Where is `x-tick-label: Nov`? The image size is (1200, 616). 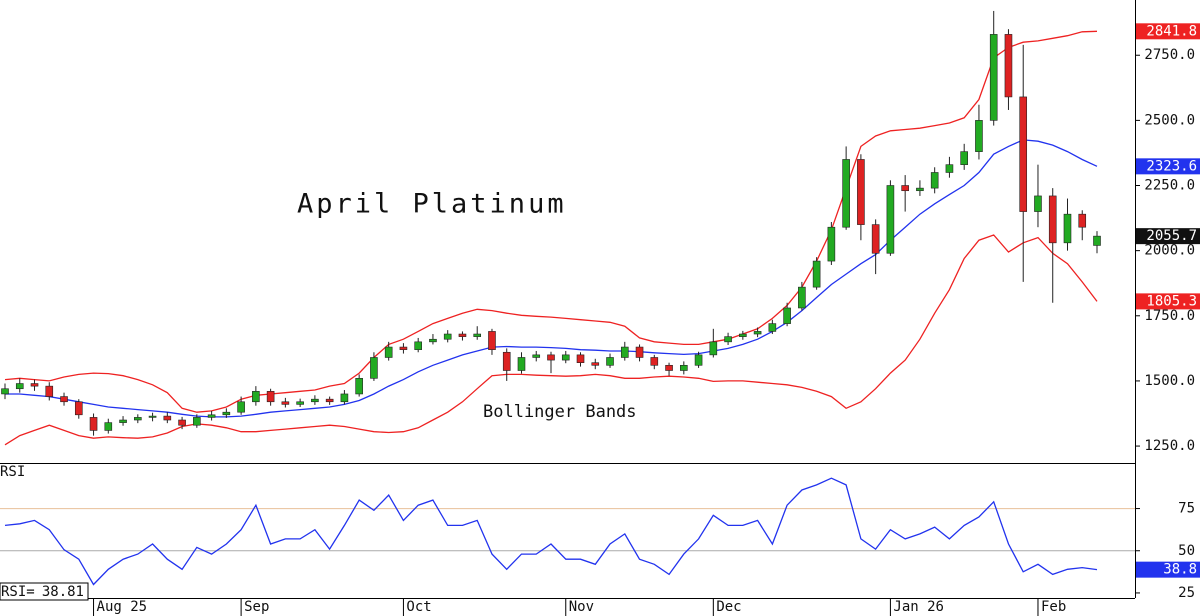
x-tick-label: Nov is located at coordinates (581, 607).